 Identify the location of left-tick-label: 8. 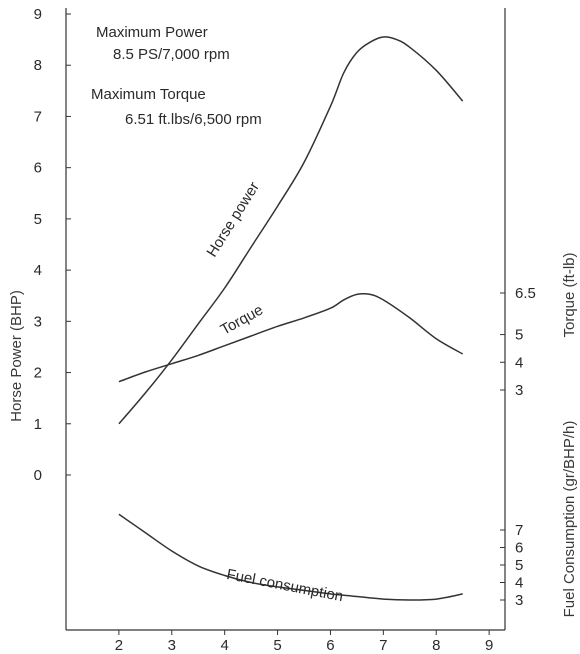
(38, 65).